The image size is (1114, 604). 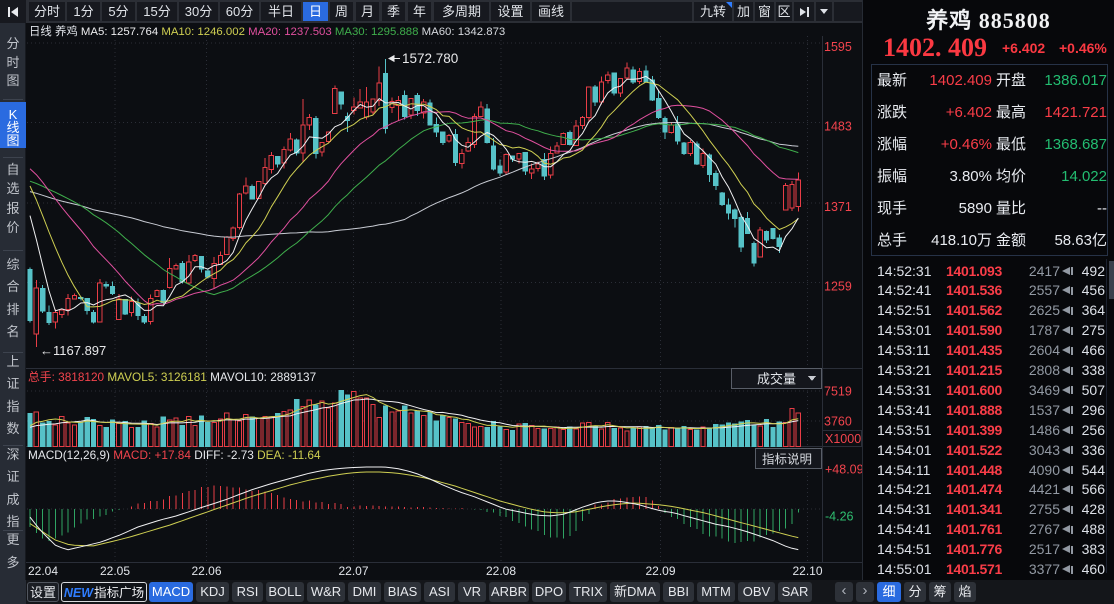 What do you see at coordinates (353, 571) in the screenshot?
I see `svg-text: 22.07` at bounding box center [353, 571].